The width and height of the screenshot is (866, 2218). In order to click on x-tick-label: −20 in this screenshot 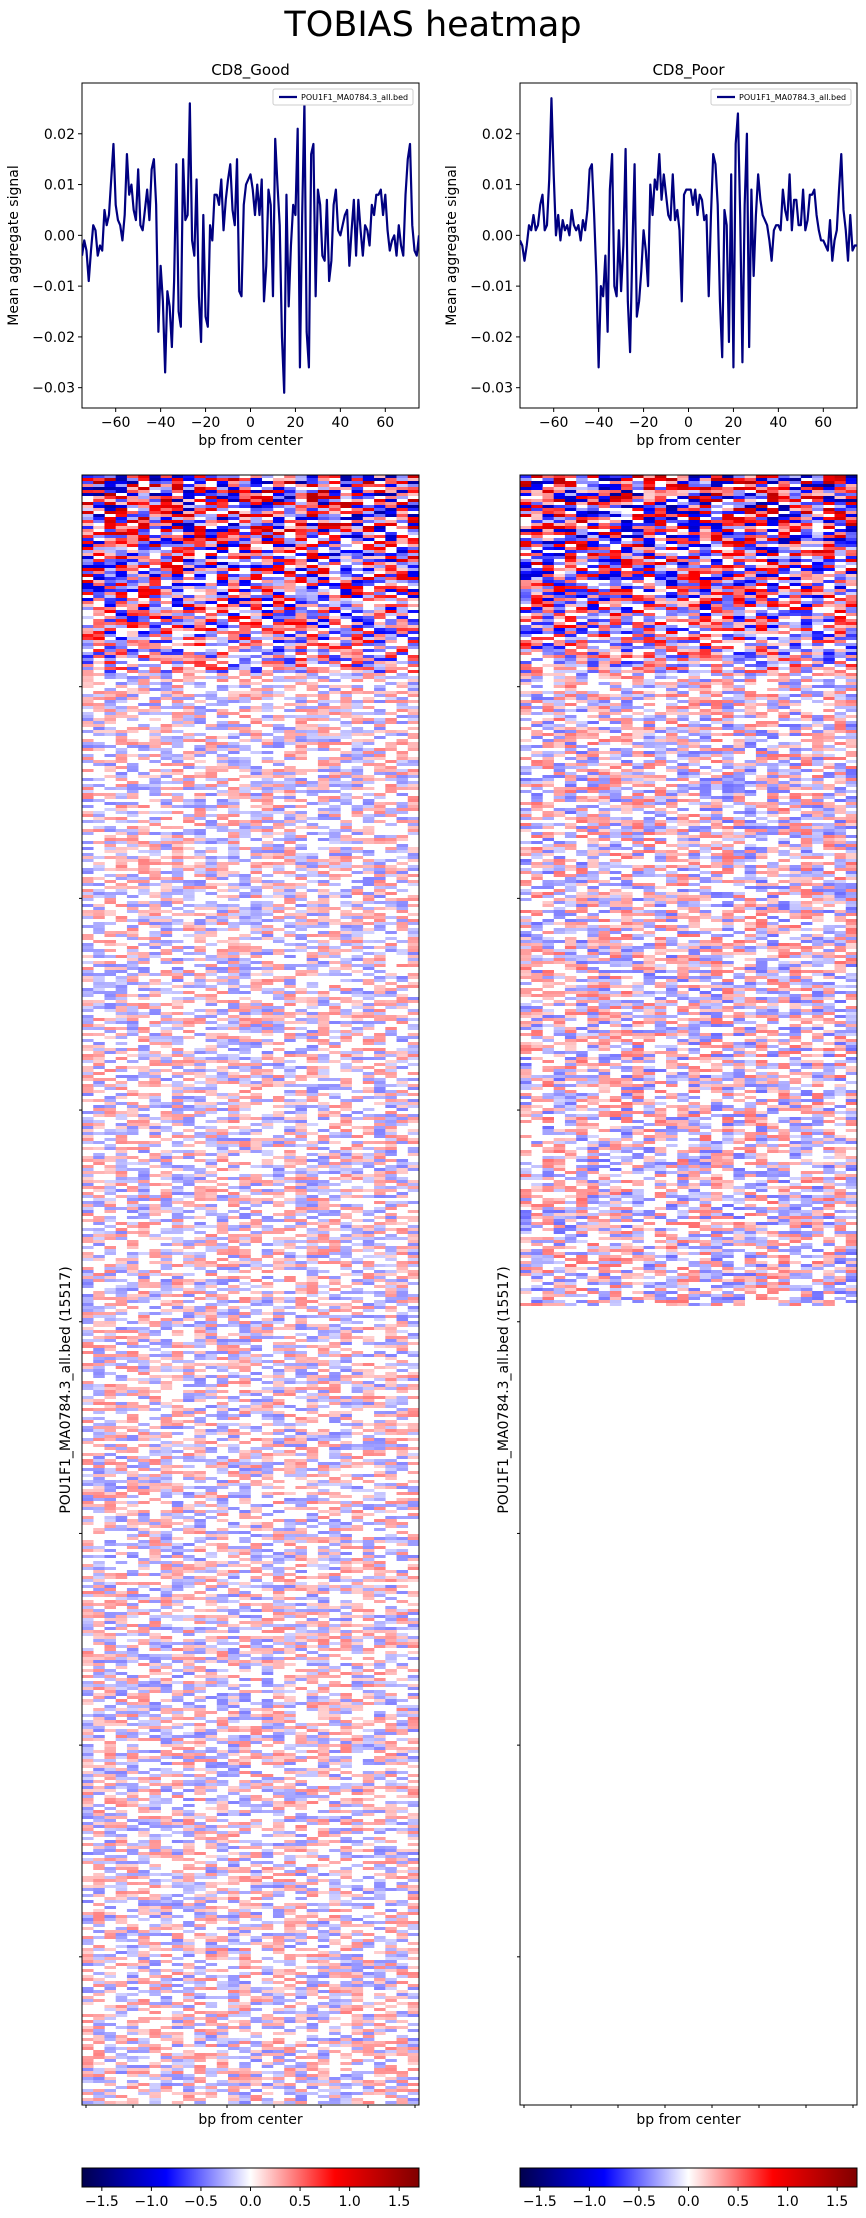, I will do `click(644, 423)`.